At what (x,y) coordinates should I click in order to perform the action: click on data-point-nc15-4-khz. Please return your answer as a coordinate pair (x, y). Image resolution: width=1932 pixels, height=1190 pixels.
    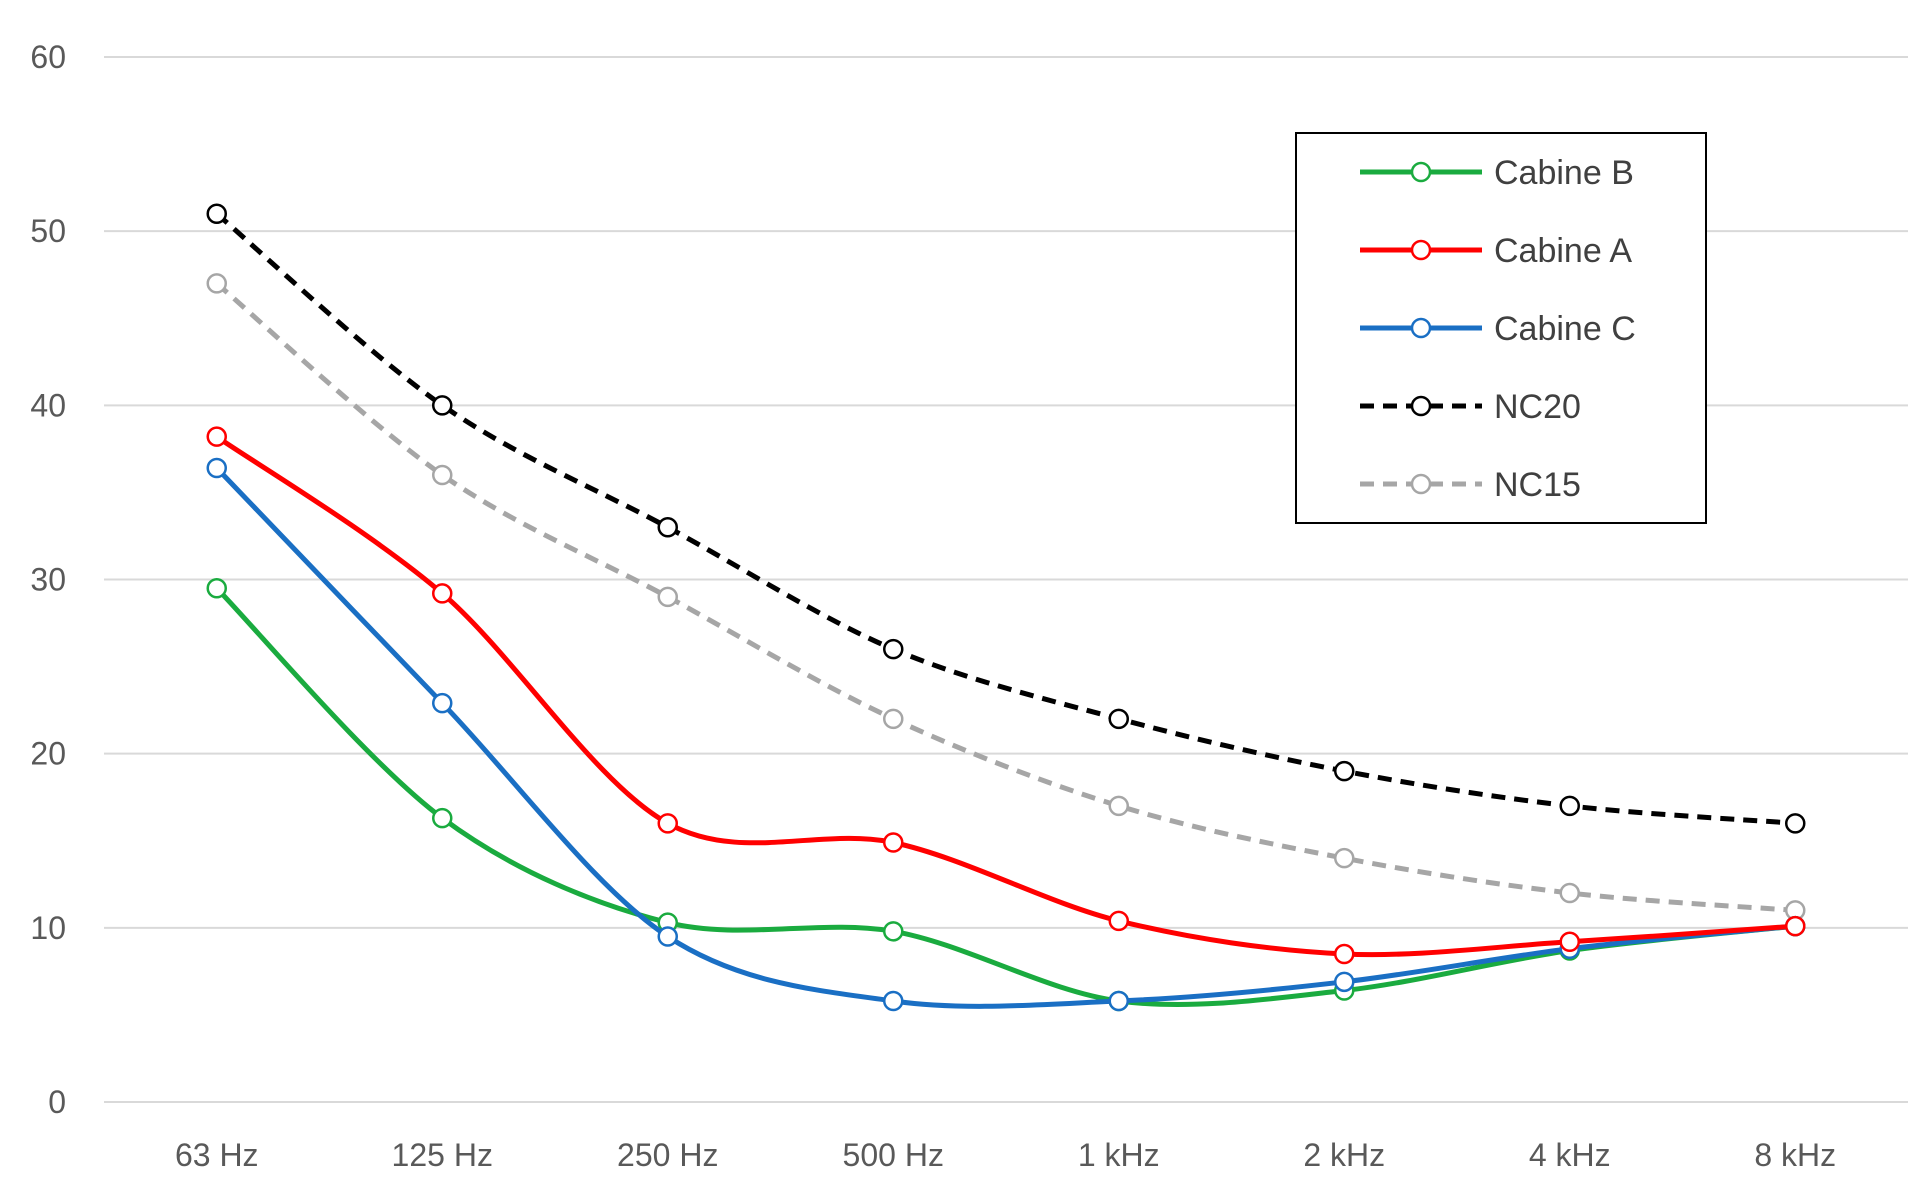
    Looking at the image, I should click on (1569, 893).